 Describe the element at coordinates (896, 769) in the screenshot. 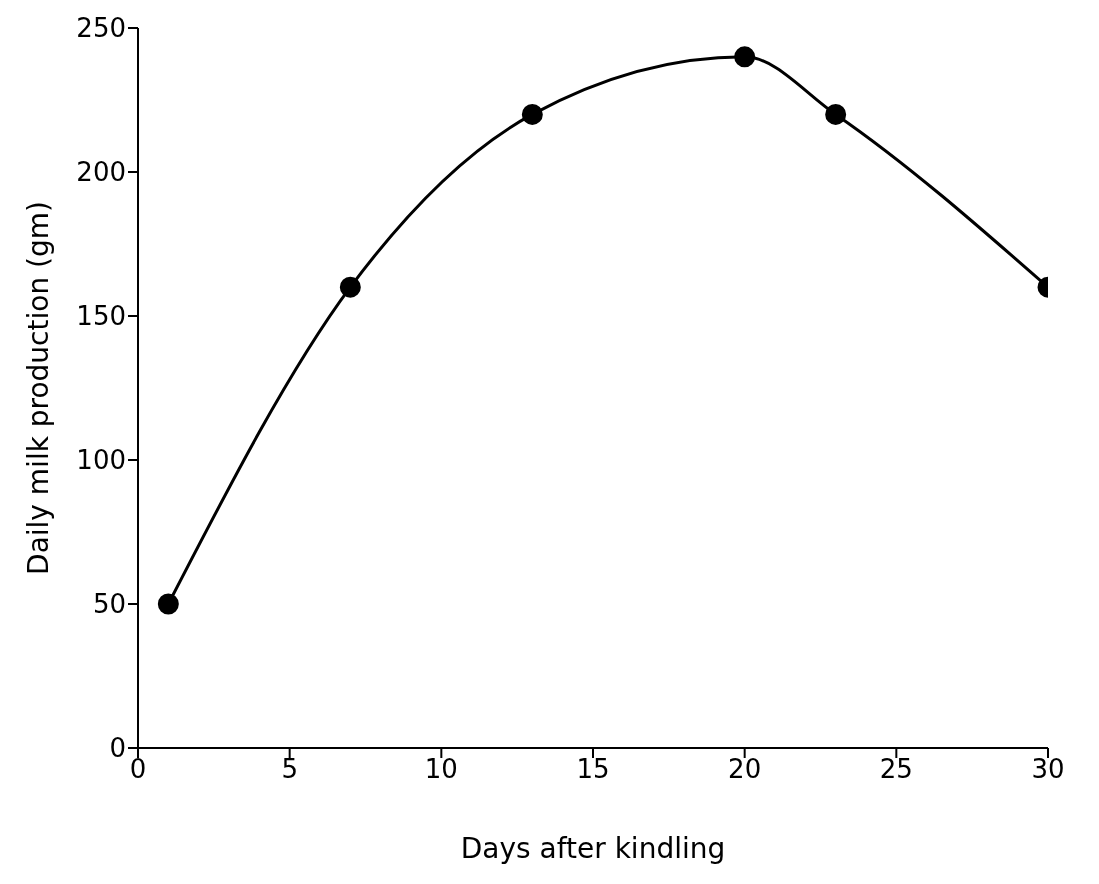

I see `x-tick-label: 25` at that location.